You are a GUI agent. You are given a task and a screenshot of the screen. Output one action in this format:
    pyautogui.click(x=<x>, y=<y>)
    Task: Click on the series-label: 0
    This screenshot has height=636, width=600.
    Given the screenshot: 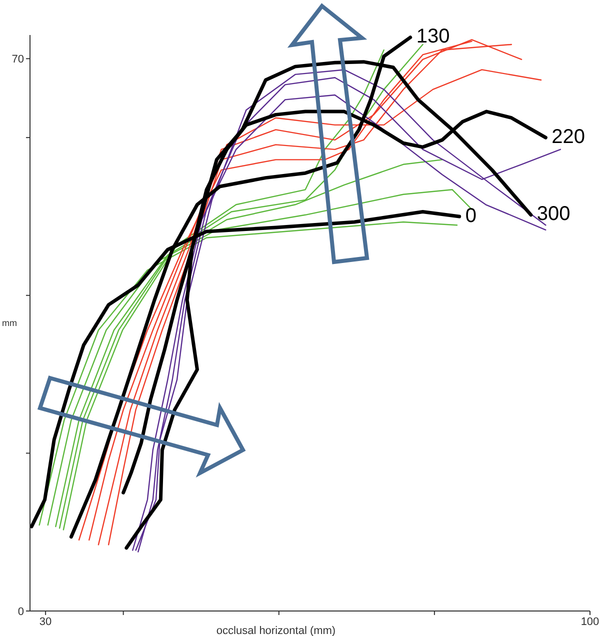 What is the action you would take?
    pyautogui.click(x=470, y=215)
    